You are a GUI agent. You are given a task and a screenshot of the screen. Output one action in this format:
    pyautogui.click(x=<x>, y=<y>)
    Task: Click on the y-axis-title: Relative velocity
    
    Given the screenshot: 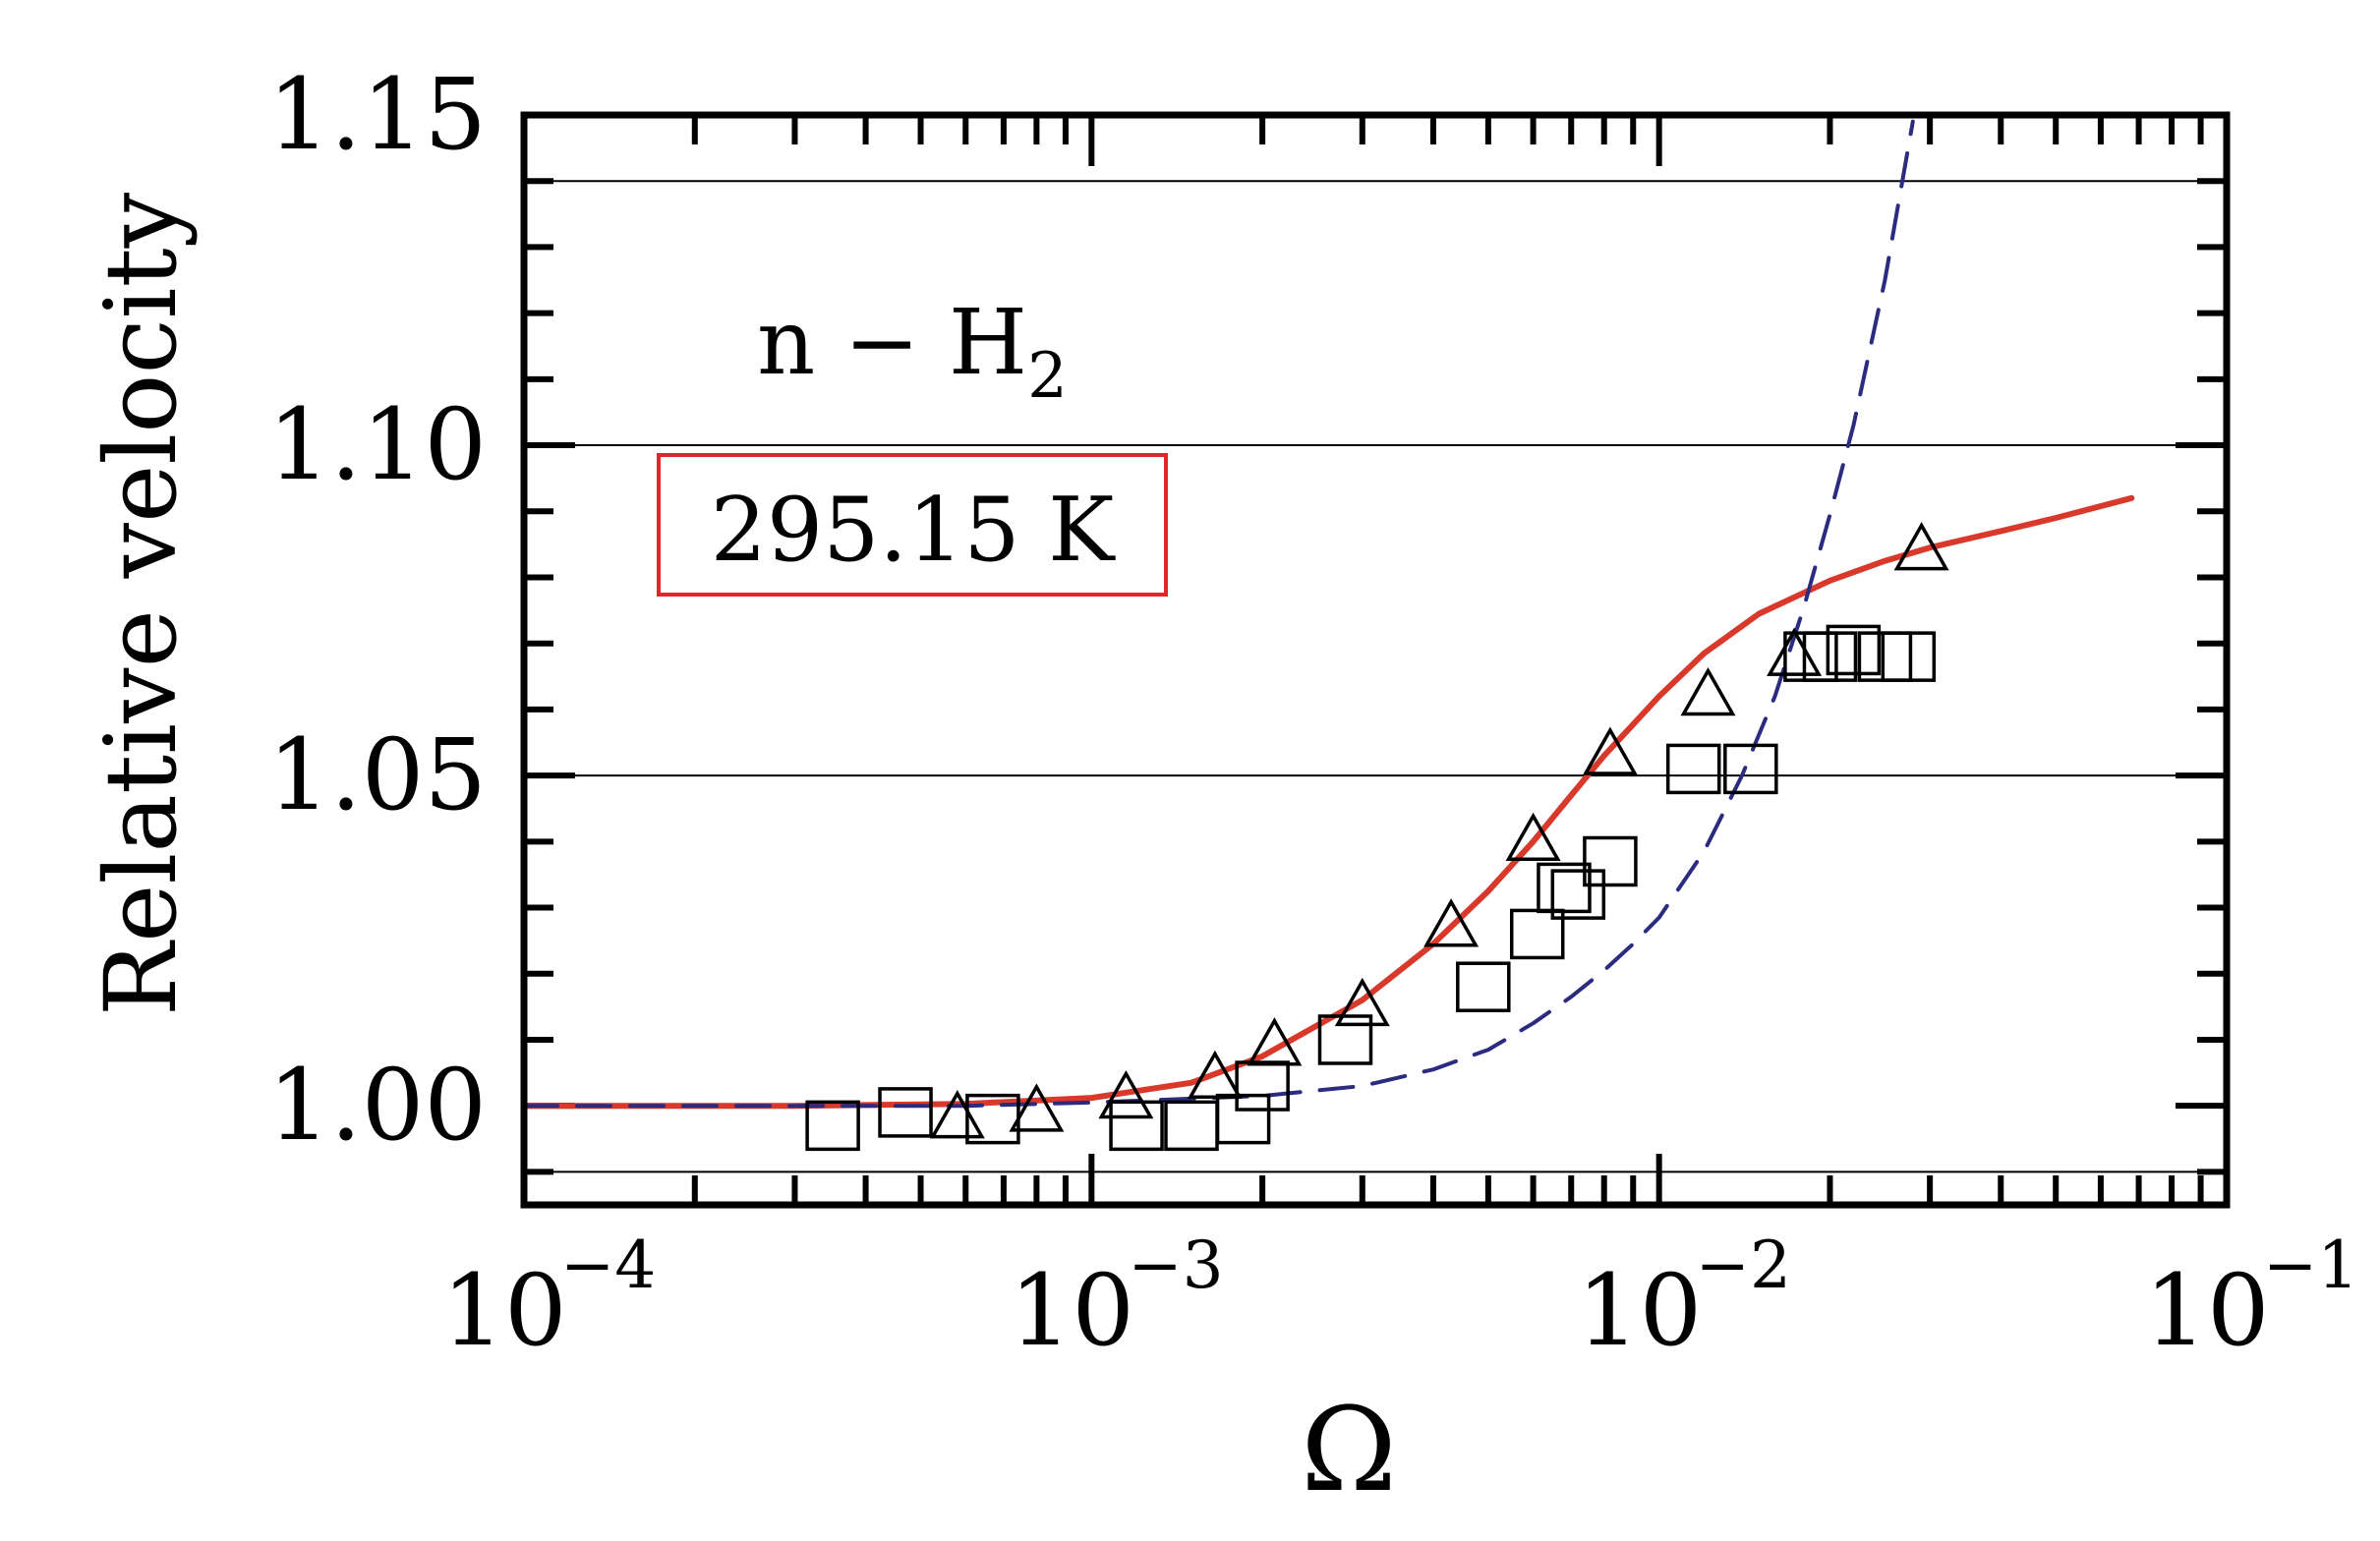 What is the action you would take?
    pyautogui.click(x=141, y=604)
    